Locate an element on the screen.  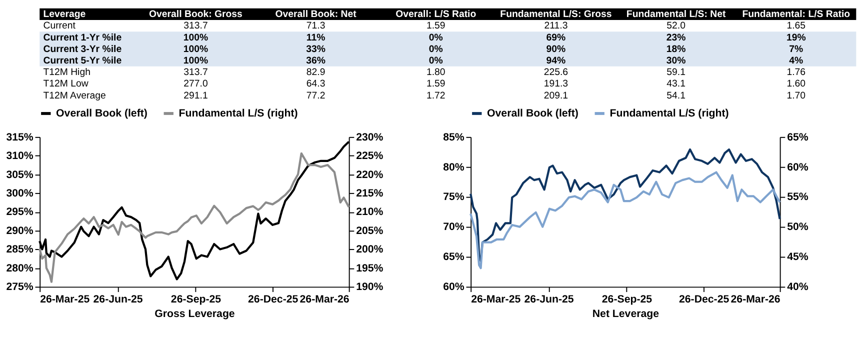
y-tick-label: T12M Low is located at coordinates (65, 84).